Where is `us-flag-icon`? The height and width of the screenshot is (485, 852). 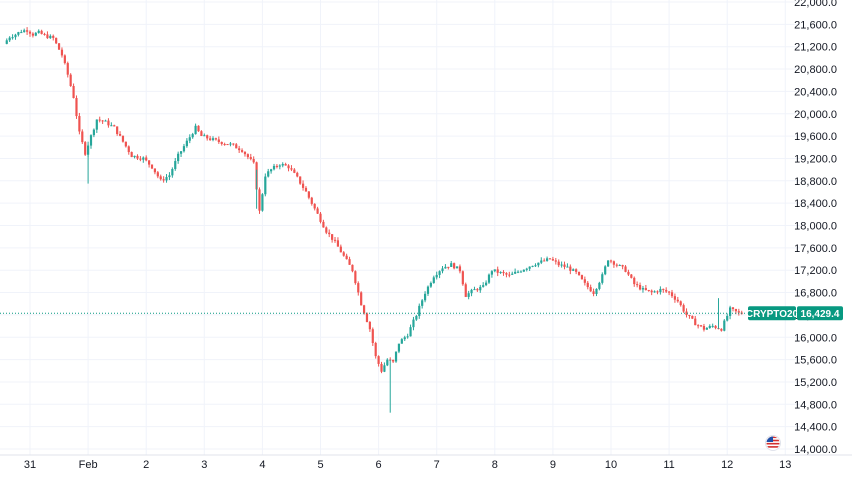
us-flag-icon is located at coordinates (773, 443).